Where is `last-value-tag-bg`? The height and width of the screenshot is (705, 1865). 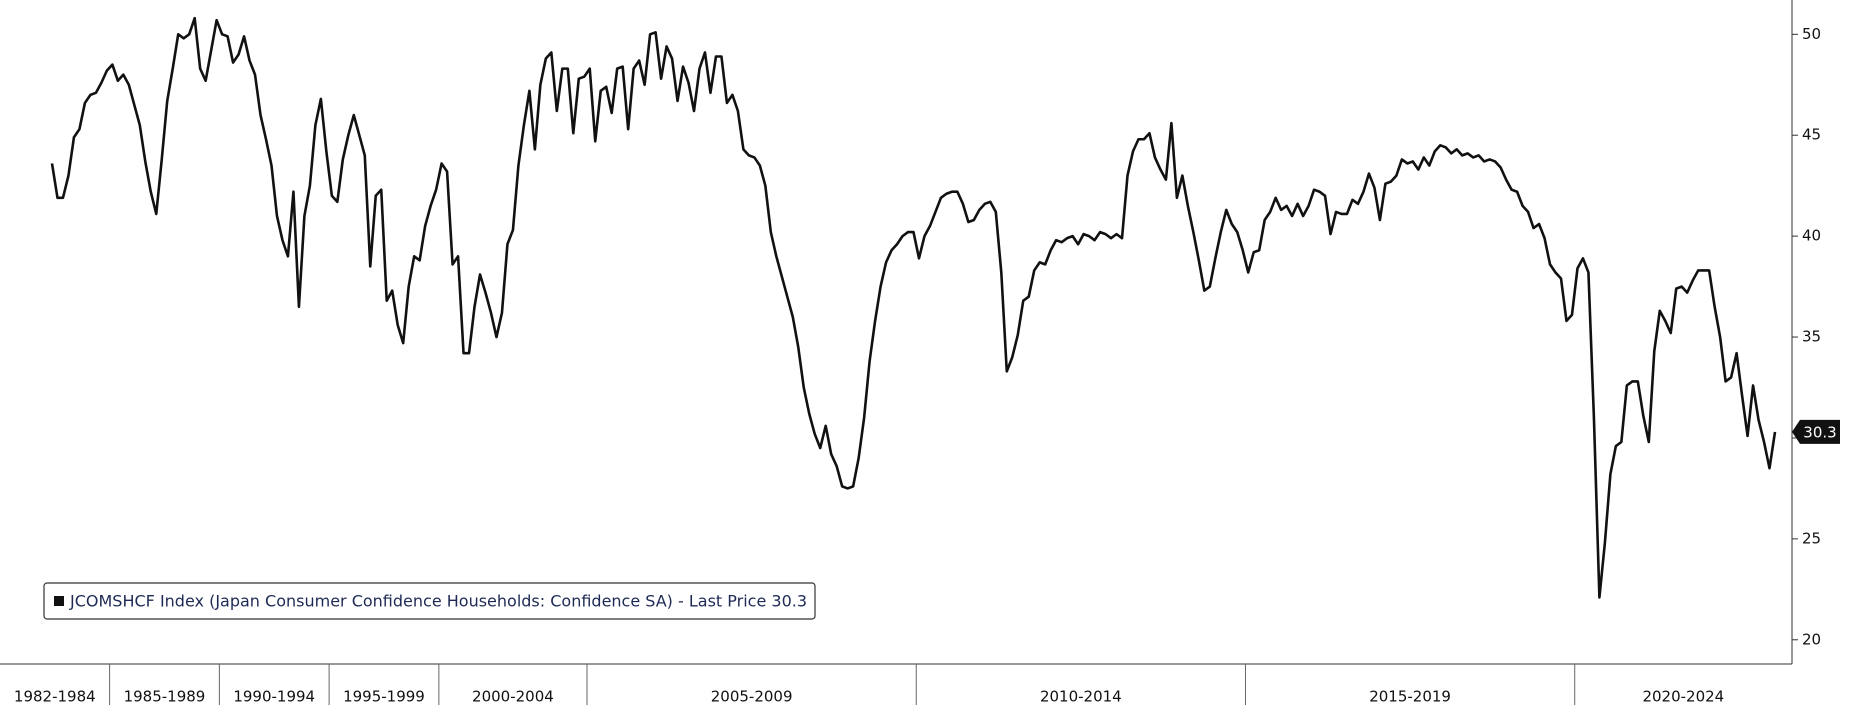 last-value-tag-bg is located at coordinates (1816, 431).